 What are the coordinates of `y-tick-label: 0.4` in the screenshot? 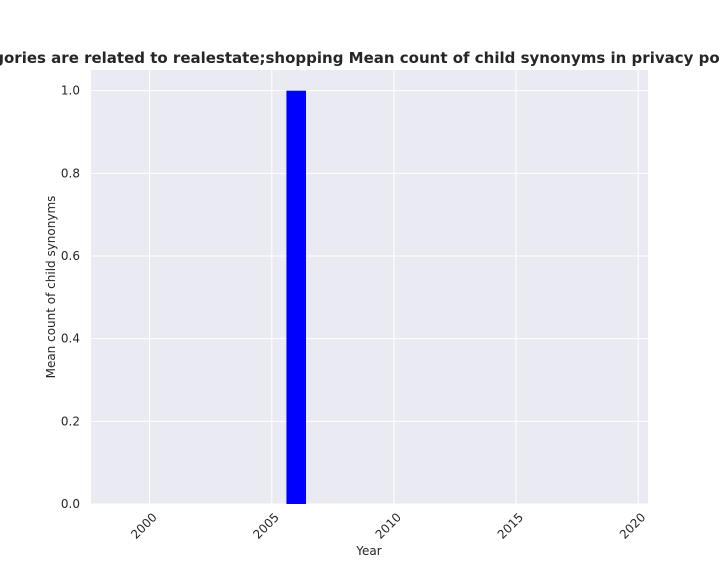 It's located at (70, 339).